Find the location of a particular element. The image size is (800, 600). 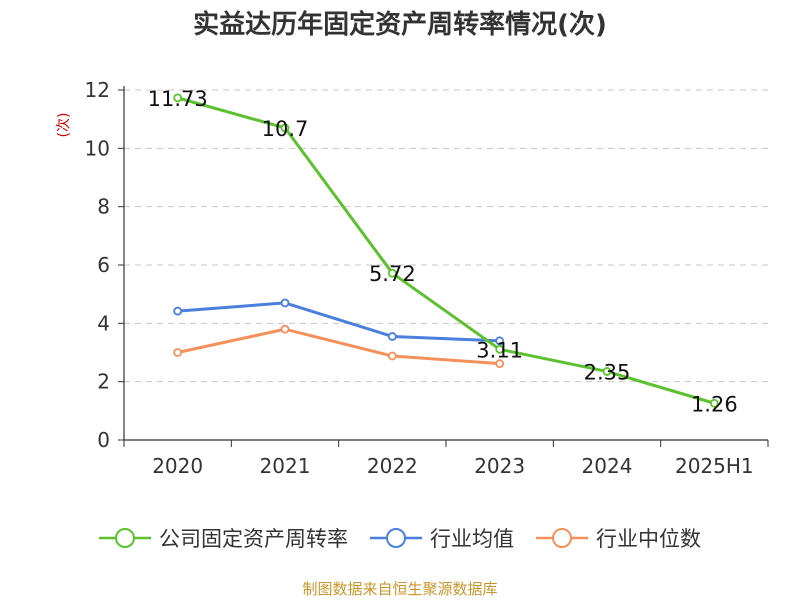

y-tick-label: 6 is located at coordinates (103, 265).